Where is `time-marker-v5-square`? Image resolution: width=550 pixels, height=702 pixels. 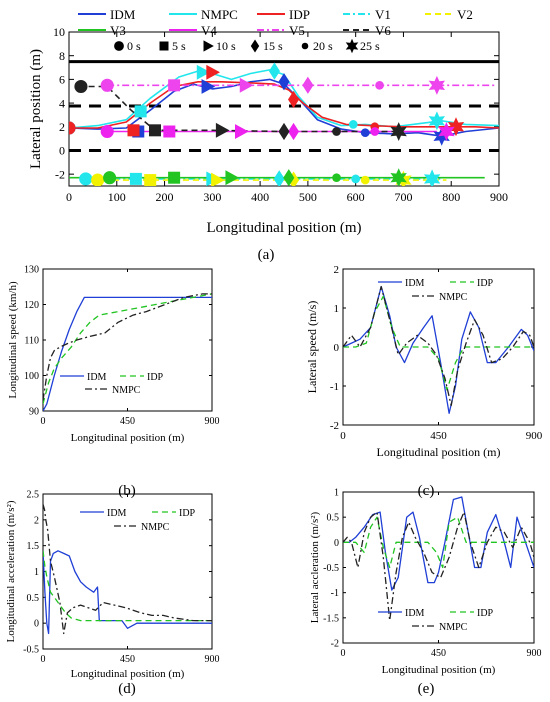 time-marker-v5-square is located at coordinates (174, 85).